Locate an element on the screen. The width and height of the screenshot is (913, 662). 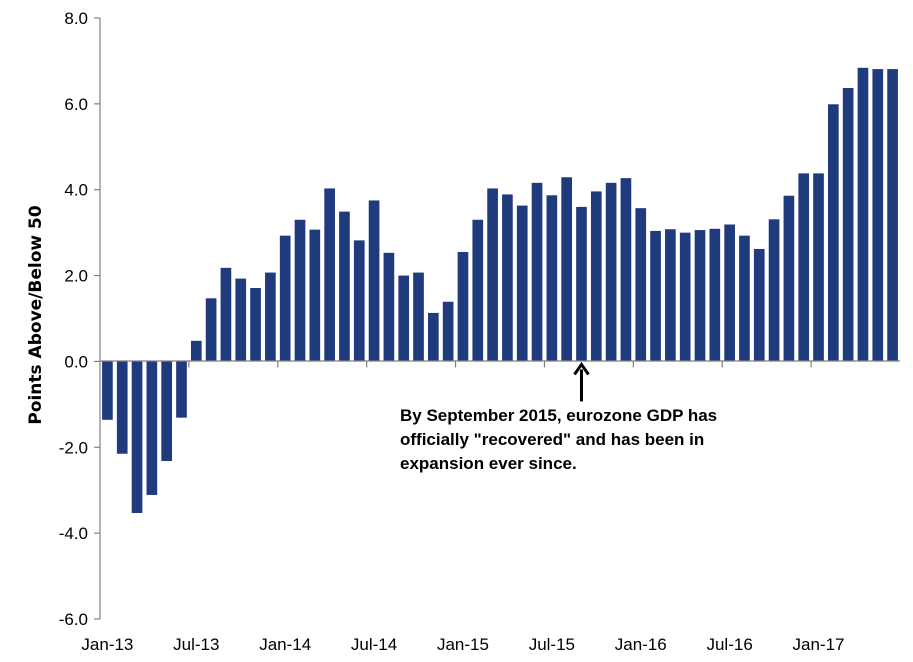
y-axis-title: Points Above/Below 50 is located at coordinates (36, 315).